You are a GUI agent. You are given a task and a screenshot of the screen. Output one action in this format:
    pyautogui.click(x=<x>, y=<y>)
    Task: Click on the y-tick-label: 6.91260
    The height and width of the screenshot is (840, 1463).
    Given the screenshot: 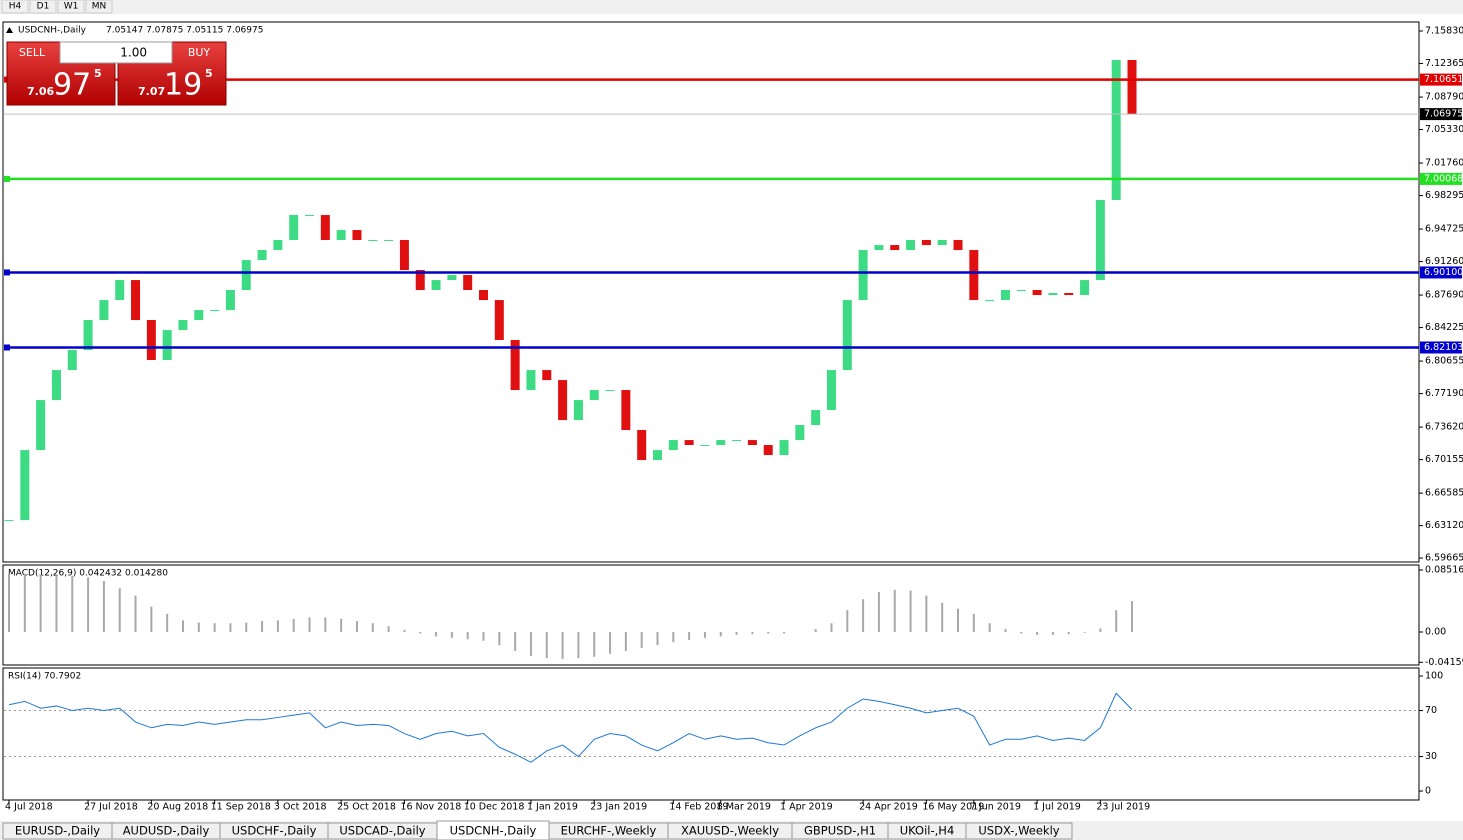 What is the action you would take?
    pyautogui.click(x=1444, y=261)
    